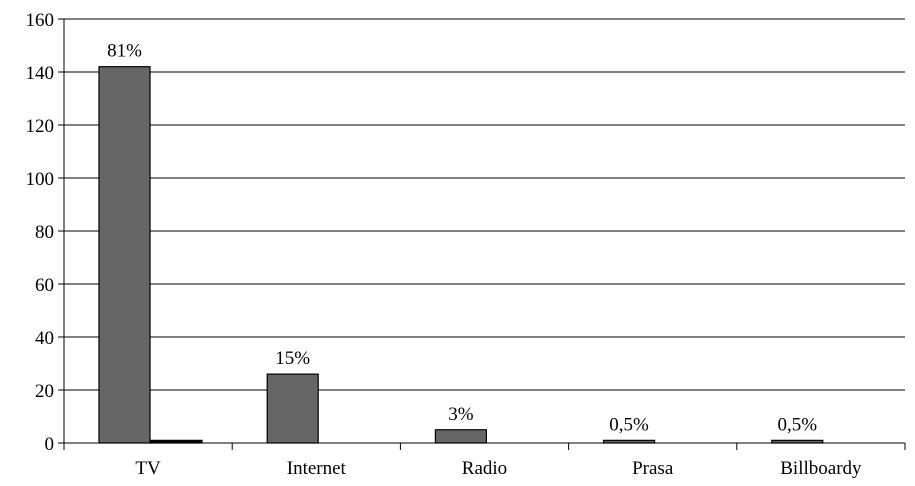 The image size is (915, 486). Describe the element at coordinates (40, 179) in the screenshot. I see `y-tick-label: 100` at that location.